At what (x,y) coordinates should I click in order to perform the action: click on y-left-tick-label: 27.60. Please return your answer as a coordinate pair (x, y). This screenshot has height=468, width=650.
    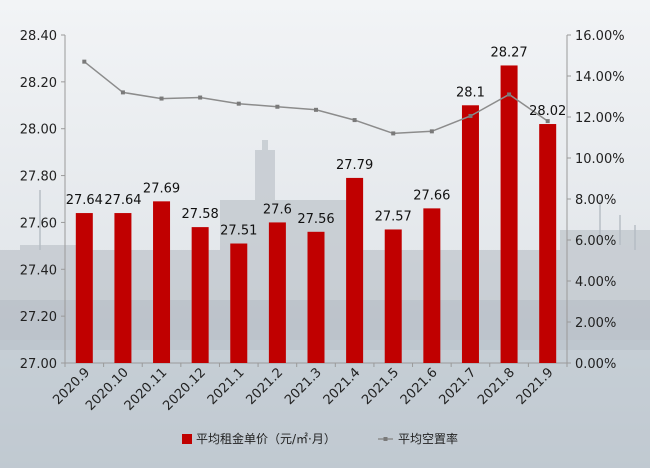
    Looking at the image, I should click on (38, 223).